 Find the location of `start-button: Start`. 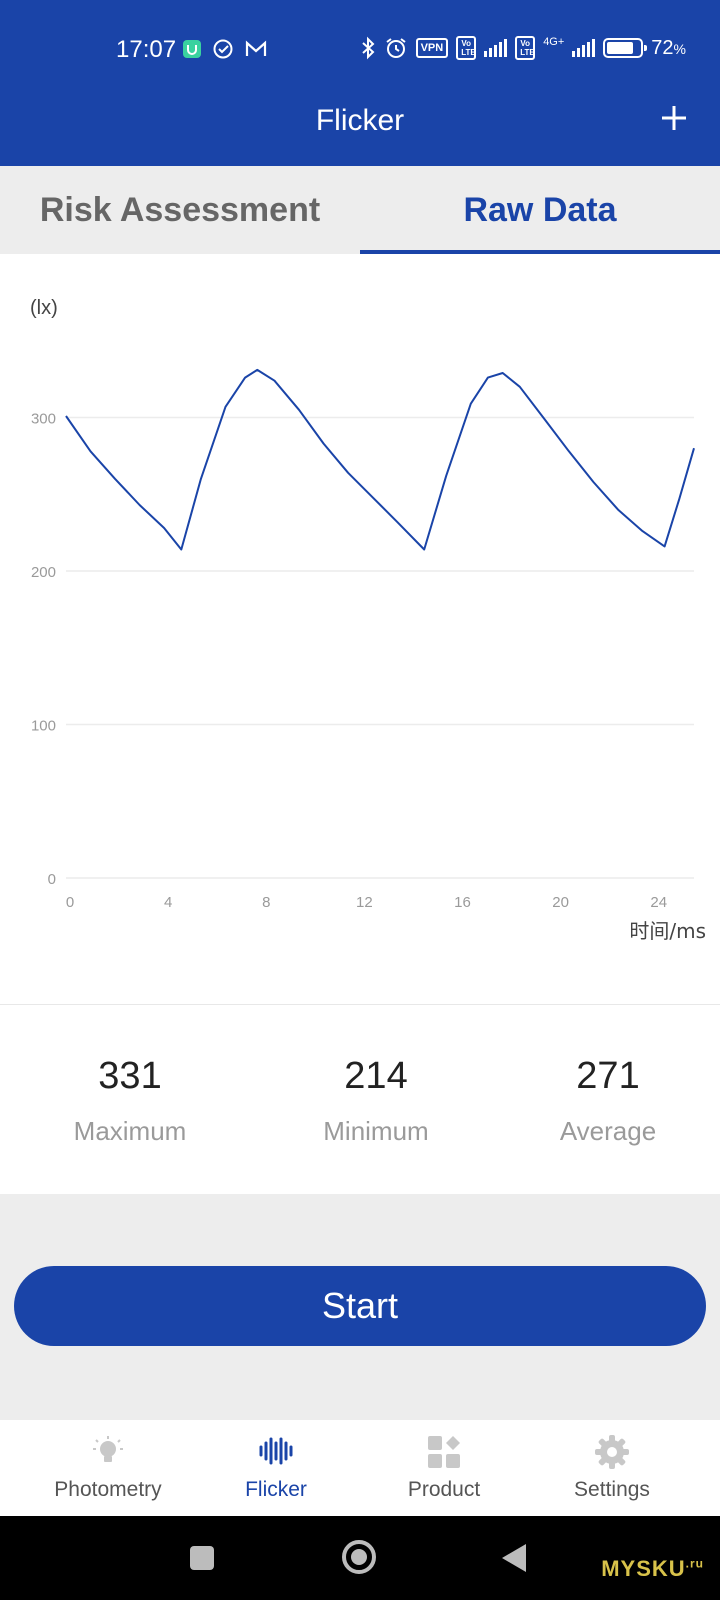

start-button: Start is located at coordinates (360, 1306).